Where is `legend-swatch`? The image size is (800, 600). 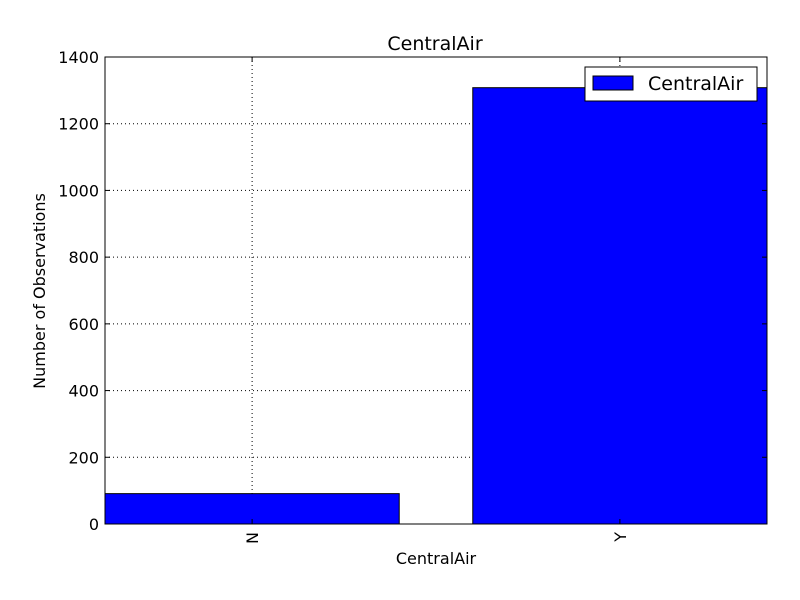 legend-swatch is located at coordinates (613, 83).